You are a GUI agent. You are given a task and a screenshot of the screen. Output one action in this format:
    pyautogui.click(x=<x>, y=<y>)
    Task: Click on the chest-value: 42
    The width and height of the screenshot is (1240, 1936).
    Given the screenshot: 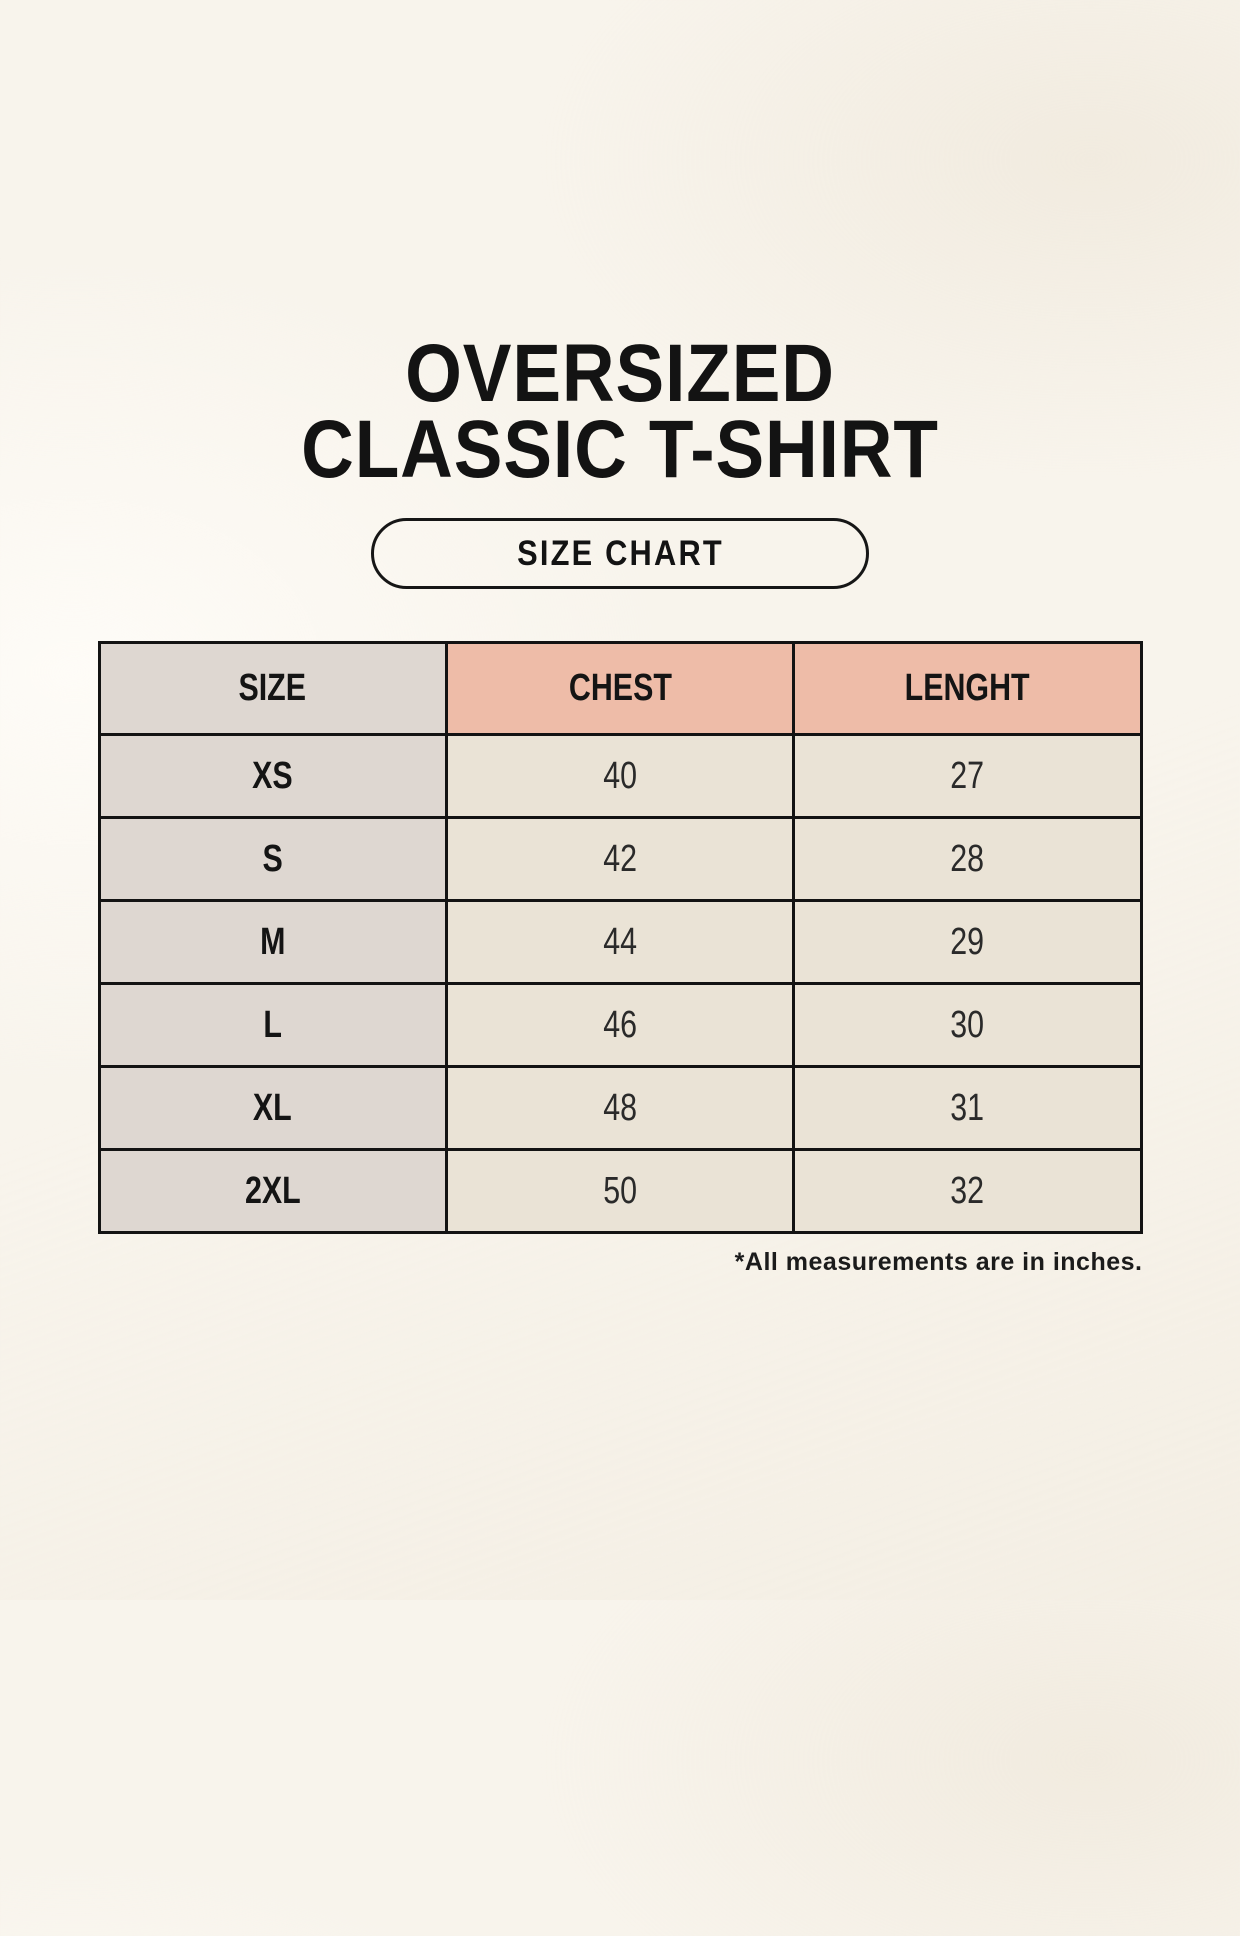 What is the action you would take?
    pyautogui.click(x=620, y=858)
    